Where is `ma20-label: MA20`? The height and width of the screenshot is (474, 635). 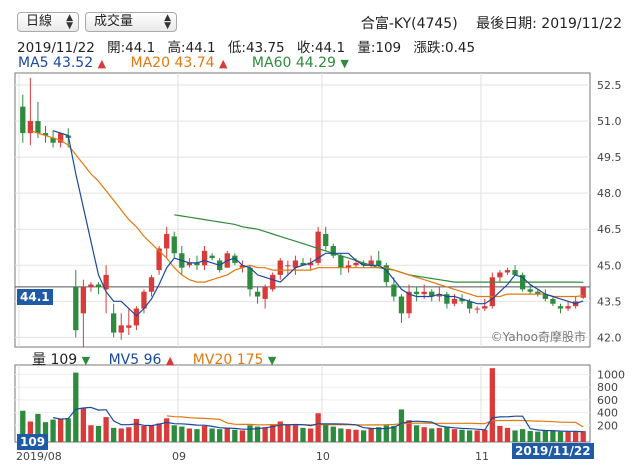
ma20-label: MA20 is located at coordinates (150, 63).